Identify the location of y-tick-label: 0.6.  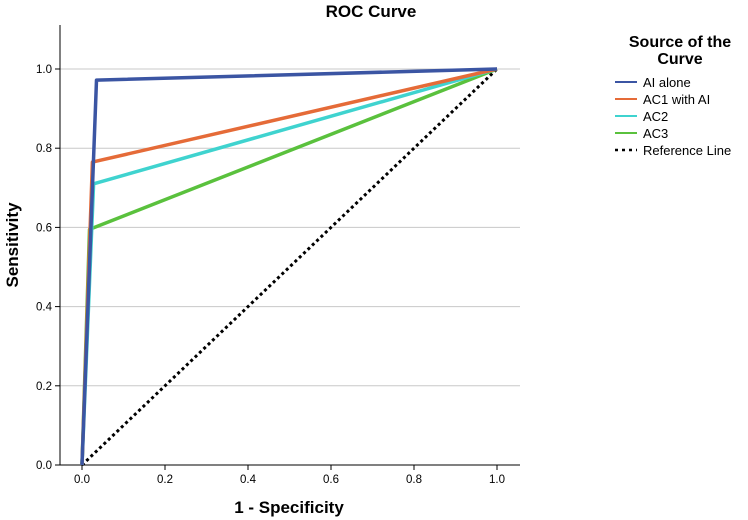
(44, 228).